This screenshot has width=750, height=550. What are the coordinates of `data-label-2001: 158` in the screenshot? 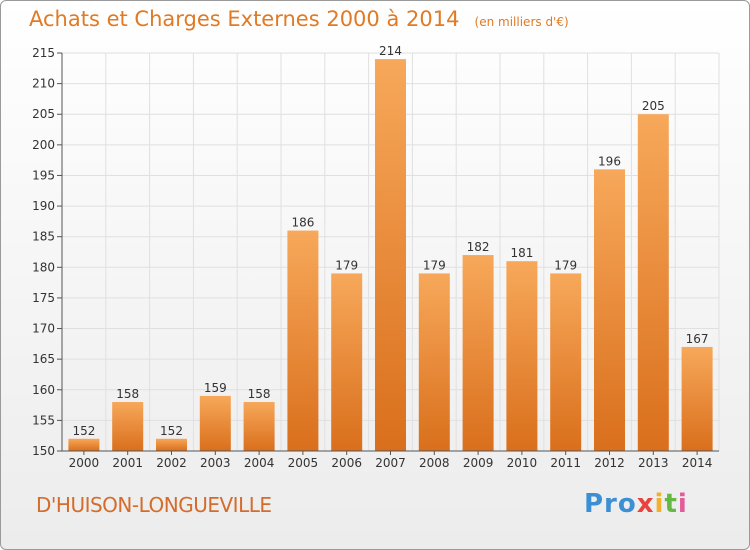 It's located at (127, 394).